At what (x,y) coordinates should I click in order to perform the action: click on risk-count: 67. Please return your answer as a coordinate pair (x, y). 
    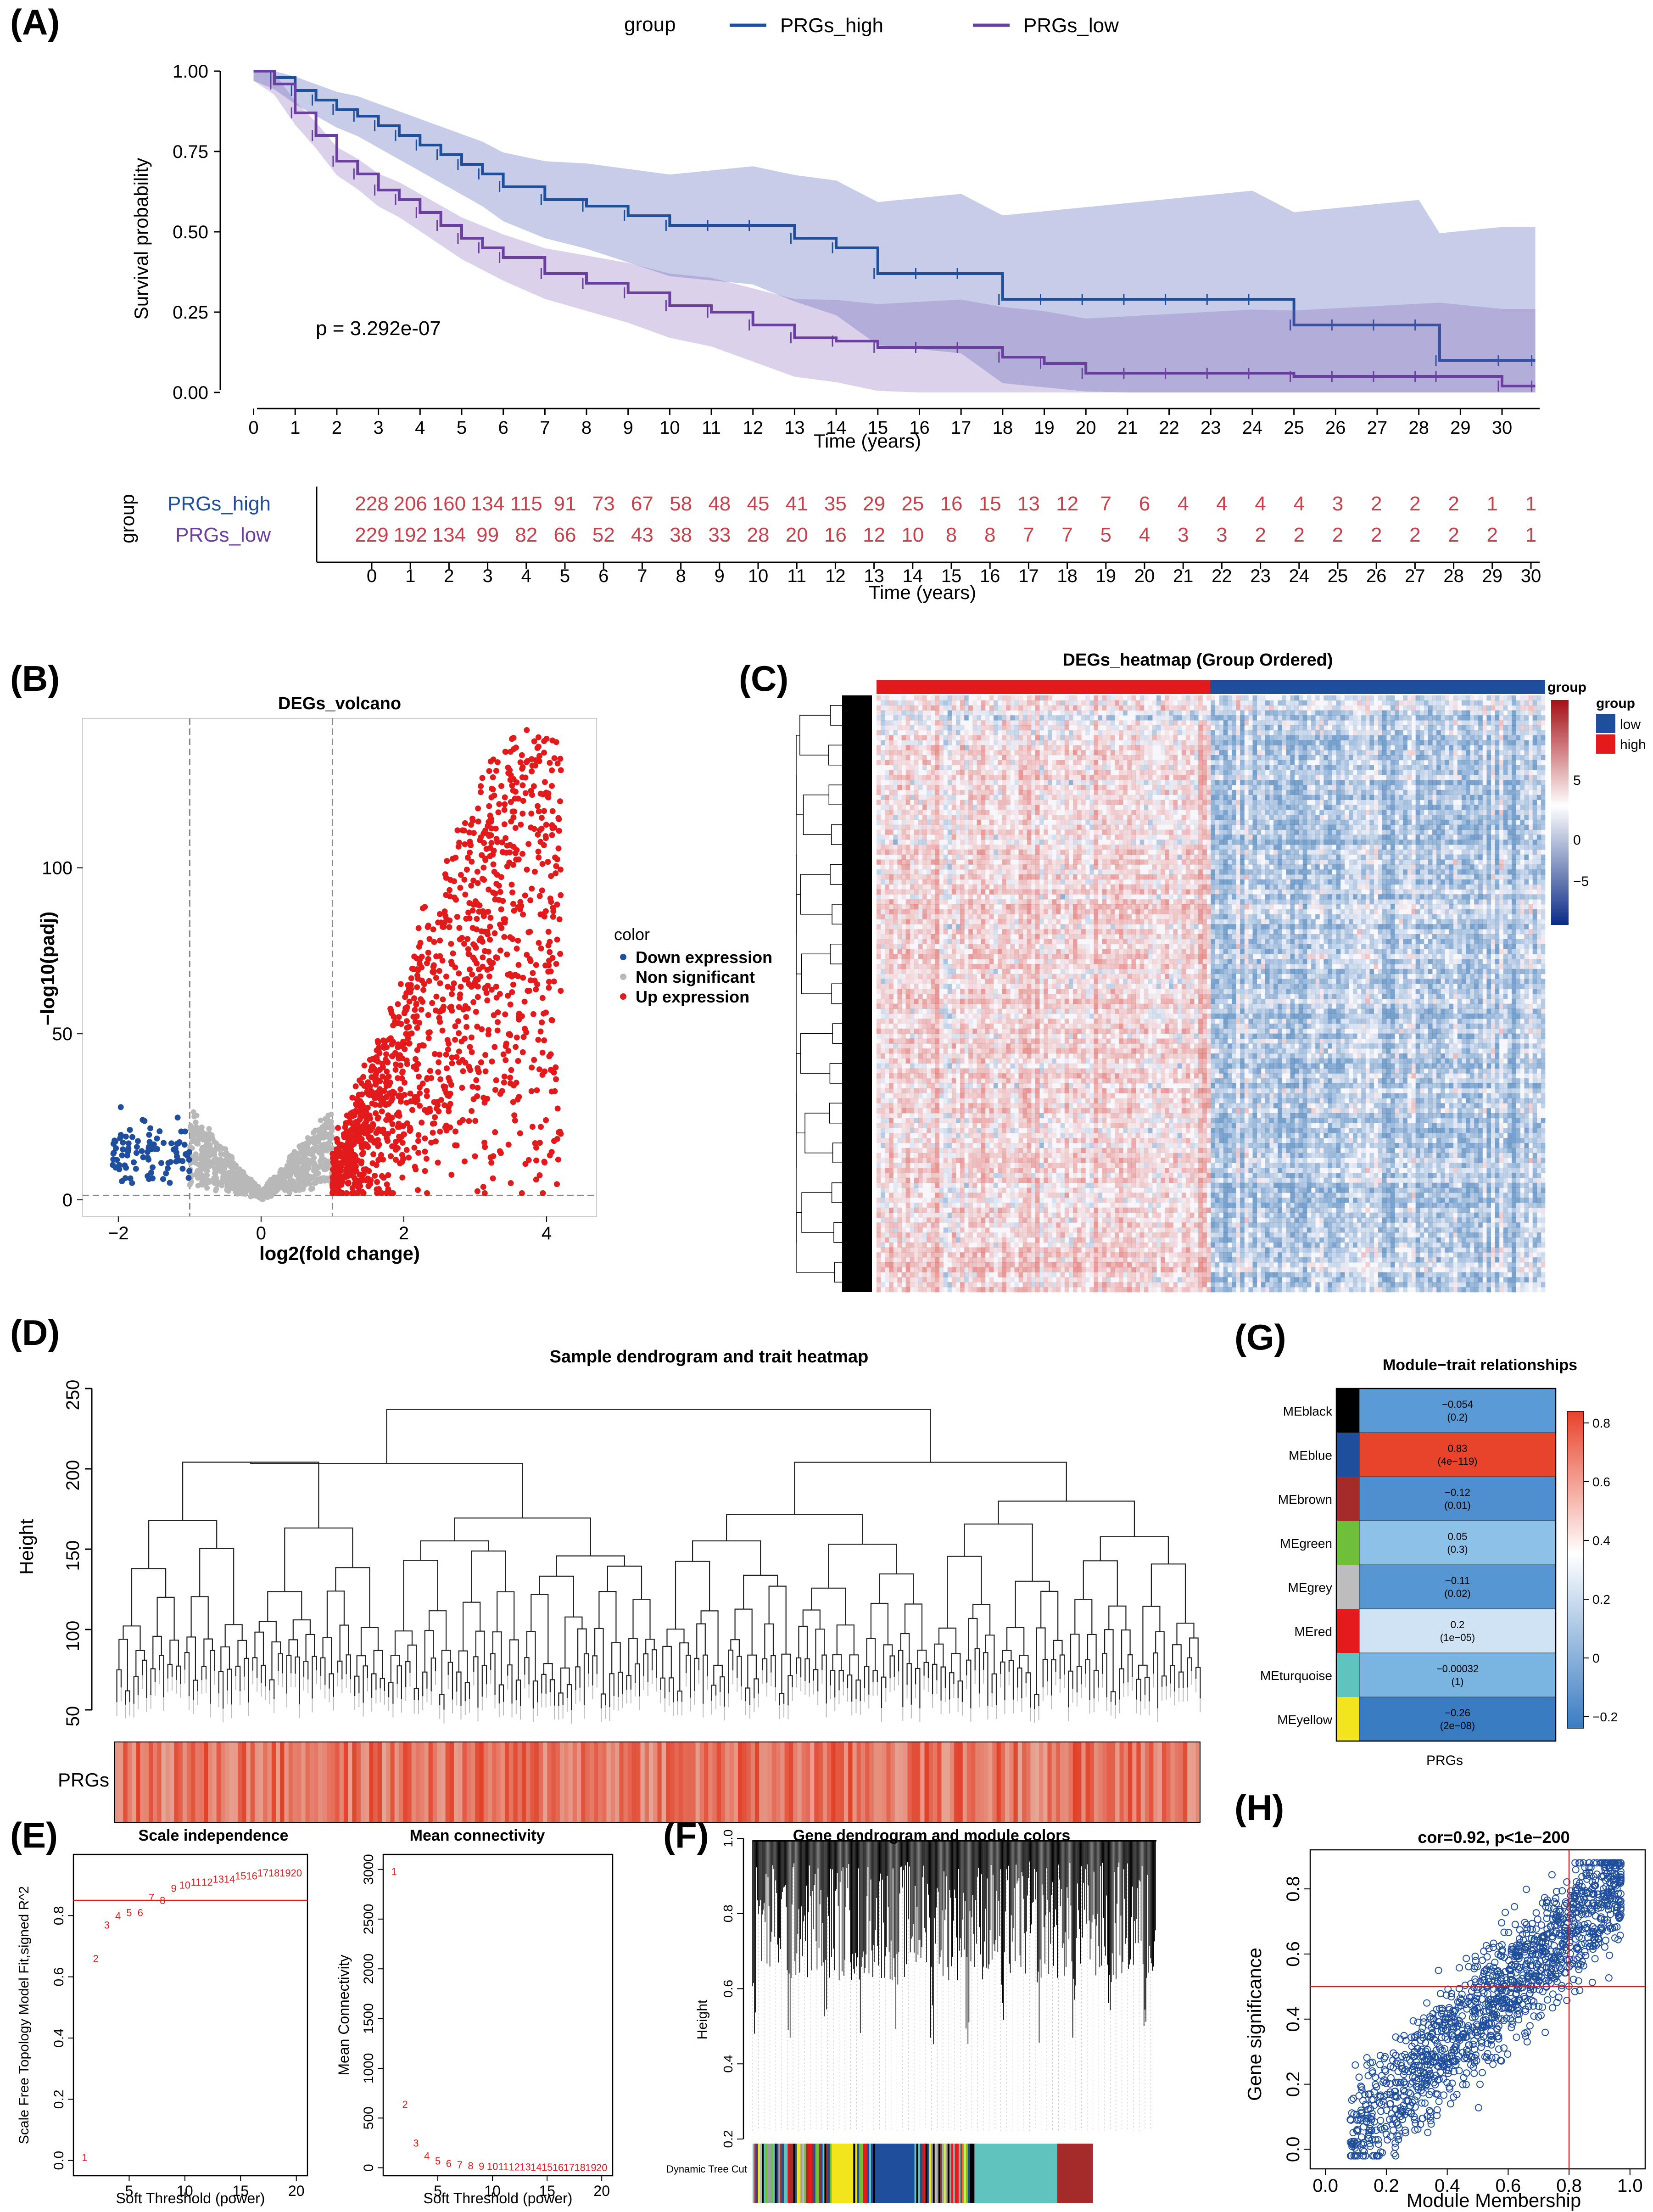
    Looking at the image, I should click on (642, 504).